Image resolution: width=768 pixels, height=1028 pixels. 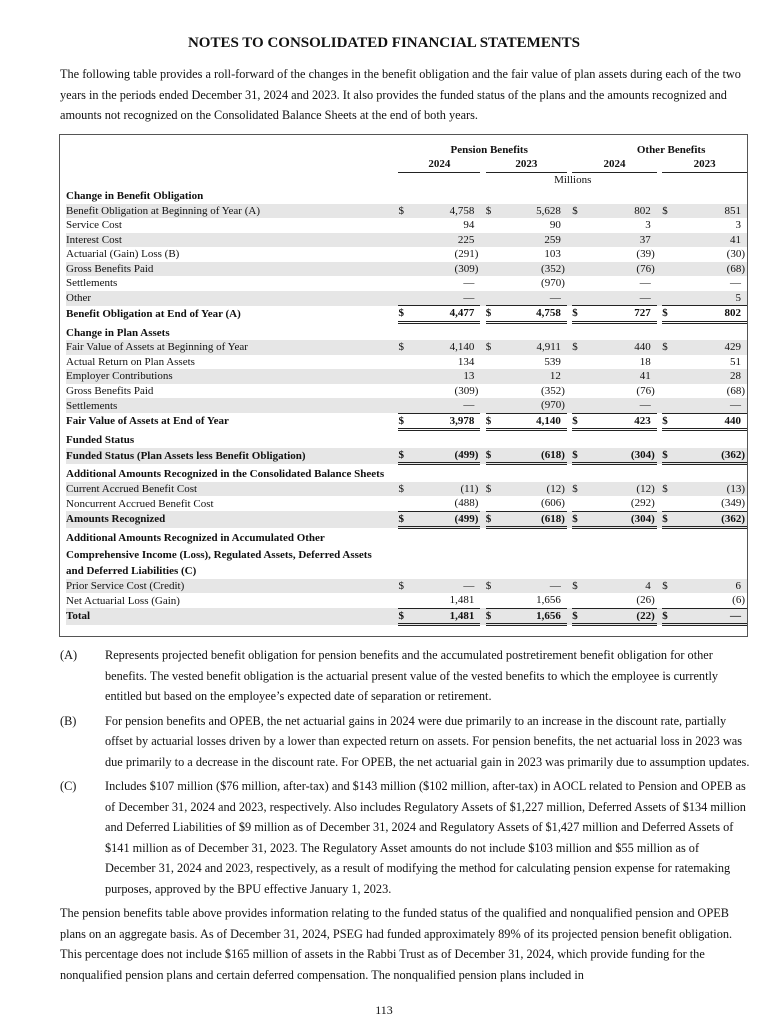 What do you see at coordinates (406, 362) in the screenshot?
I see `table-row: Actual Return on Plan Assets 134 539 18 51` at bounding box center [406, 362].